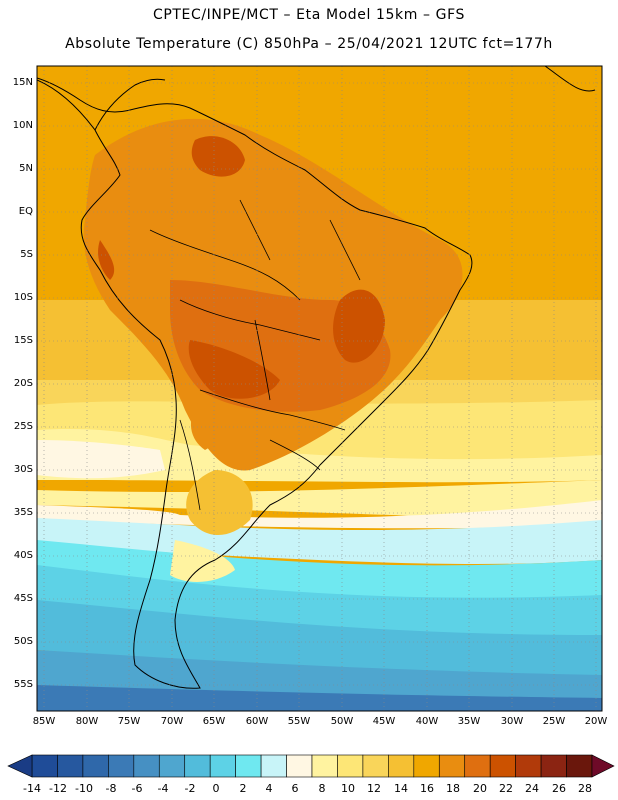  What do you see at coordinates (25, 211) in the screenshot?
I see `lat-label-eq: EQ` at bounding box center [25, 211].